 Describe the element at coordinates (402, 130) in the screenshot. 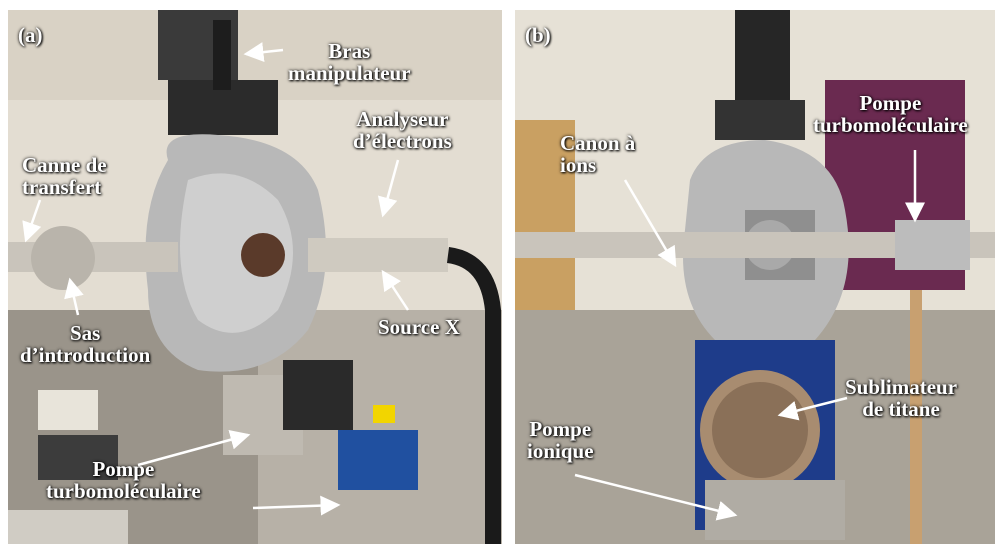

I see `label-analyseur-electrons: Analyseur d’électrons` at that location.